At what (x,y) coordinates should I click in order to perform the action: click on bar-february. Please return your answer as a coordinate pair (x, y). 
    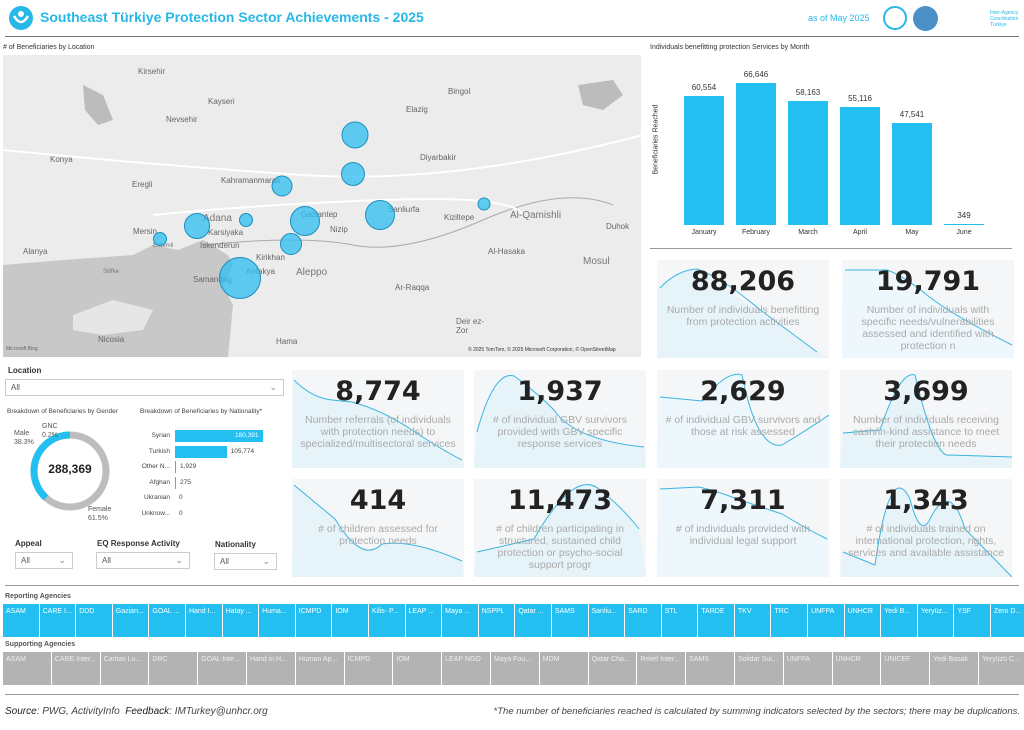
    Looking at the image, I should click on (756, 153).